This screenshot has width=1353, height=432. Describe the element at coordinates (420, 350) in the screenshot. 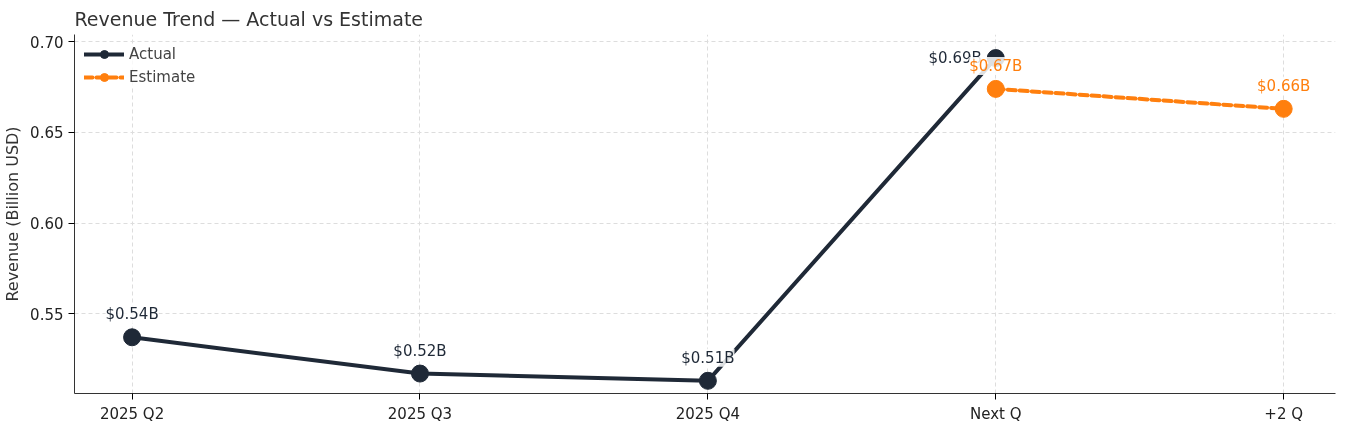

I see `data-label: $0.52B` at that location.